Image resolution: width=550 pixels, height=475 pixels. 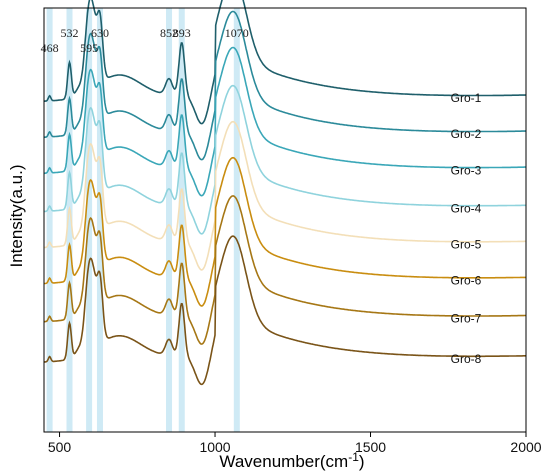 I want to click on peak-label-893: 893, so click(x=182, y=33).